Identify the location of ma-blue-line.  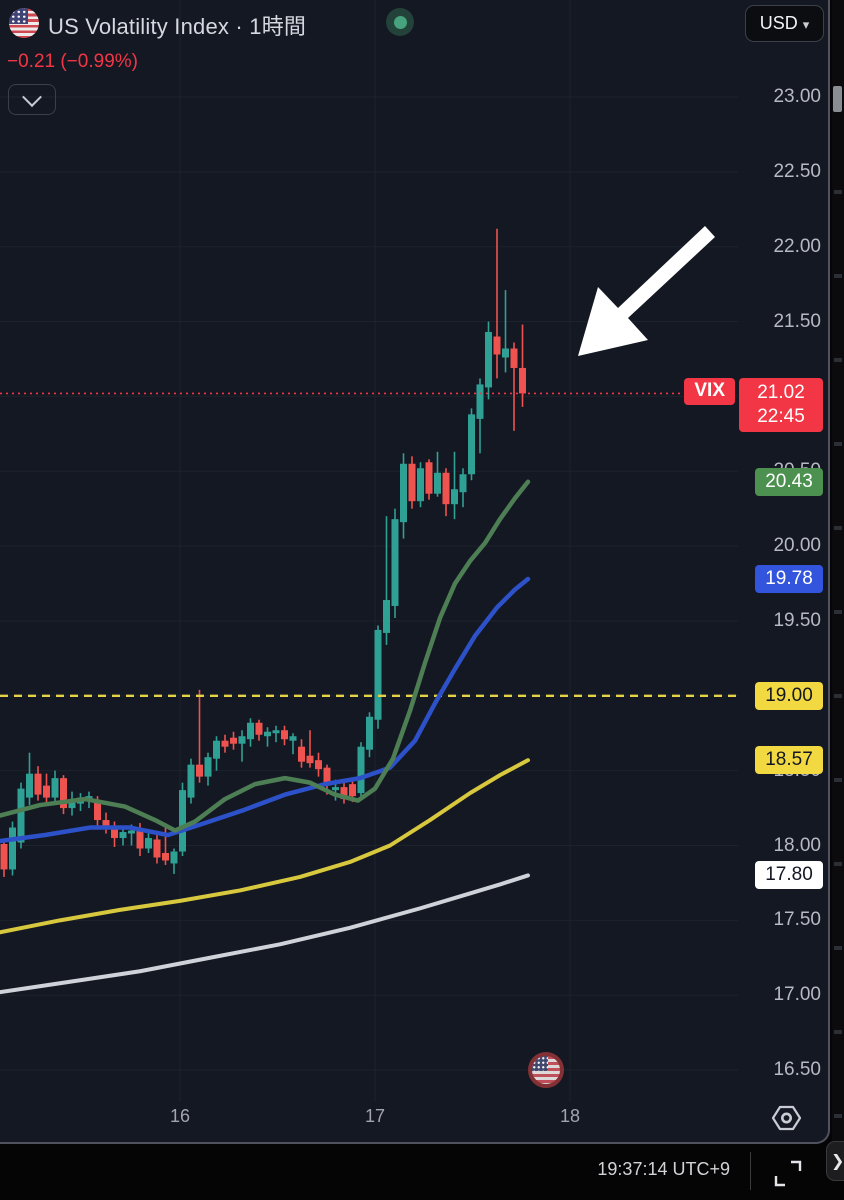
(265, 710).